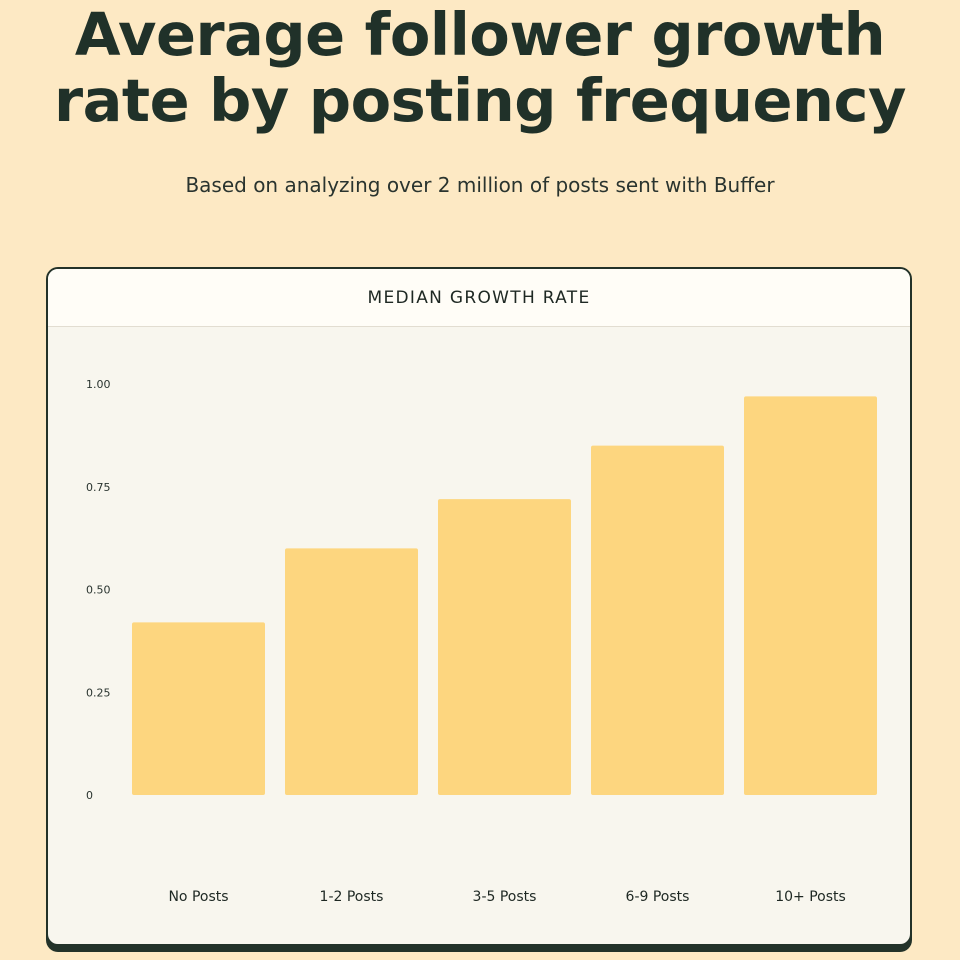  I want to click on x-tick-label: 6-9 Posts, so click(658, 897).